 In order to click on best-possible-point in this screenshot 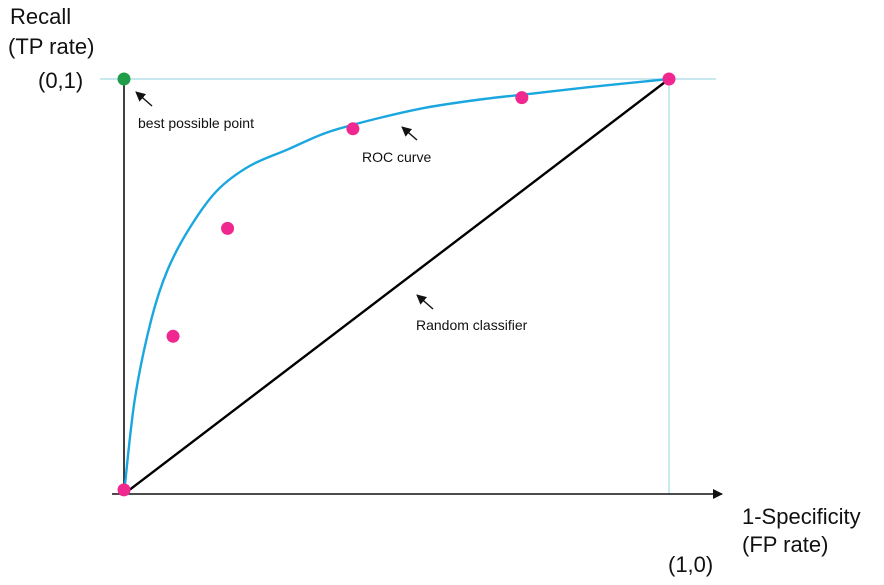, I will do `click(124, 79)`.